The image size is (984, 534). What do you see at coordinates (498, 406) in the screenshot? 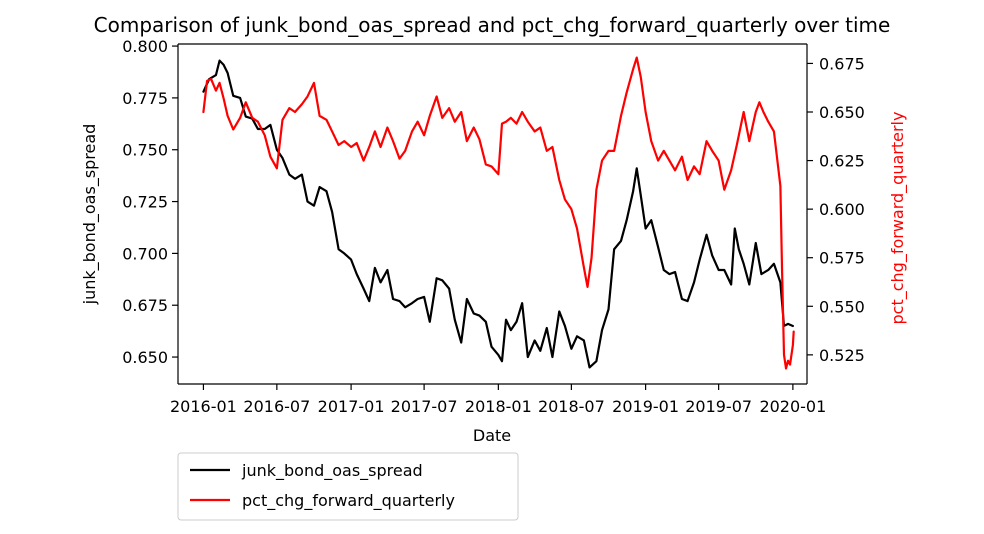
I see `x-tick-label: 2018-01` at bounding box center [498, 406].